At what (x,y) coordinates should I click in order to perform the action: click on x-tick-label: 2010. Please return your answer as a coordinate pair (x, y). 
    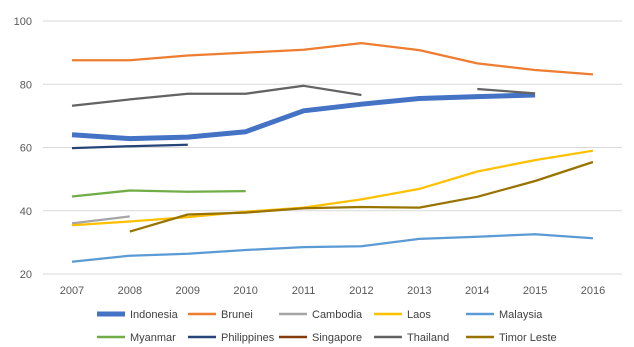
    Looking at the image, I should click on (245, 291).